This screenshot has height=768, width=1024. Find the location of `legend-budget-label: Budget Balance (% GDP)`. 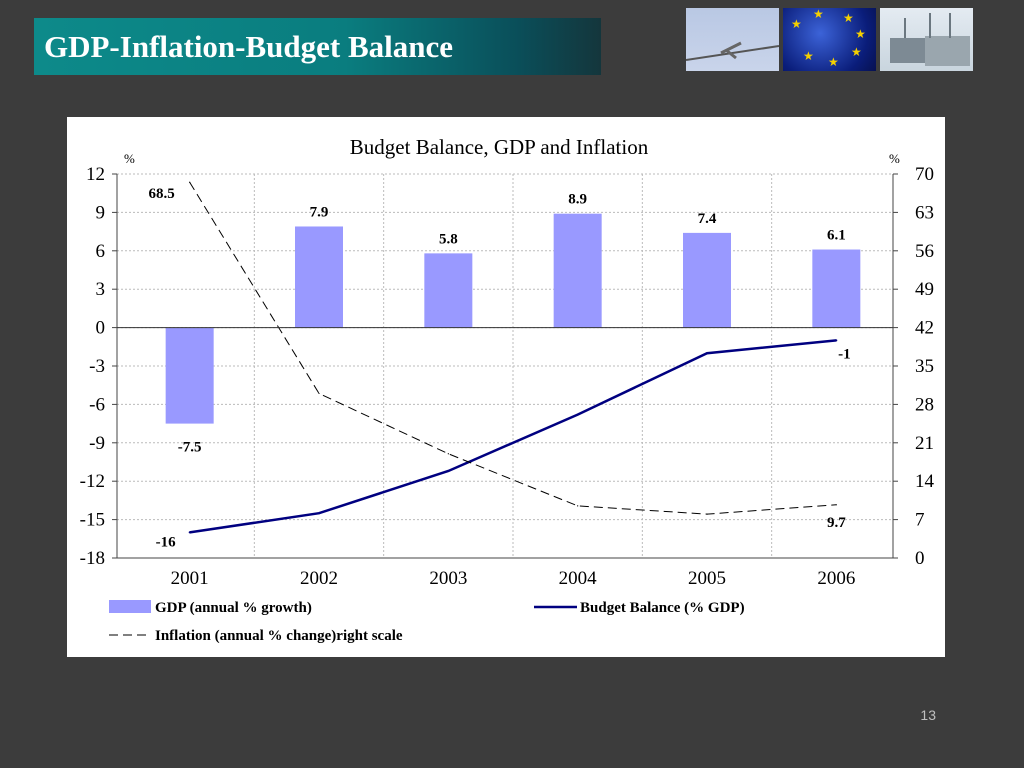

legend-budget-label: Budget Balance (% GDP) is located at coordinates (662, 608).